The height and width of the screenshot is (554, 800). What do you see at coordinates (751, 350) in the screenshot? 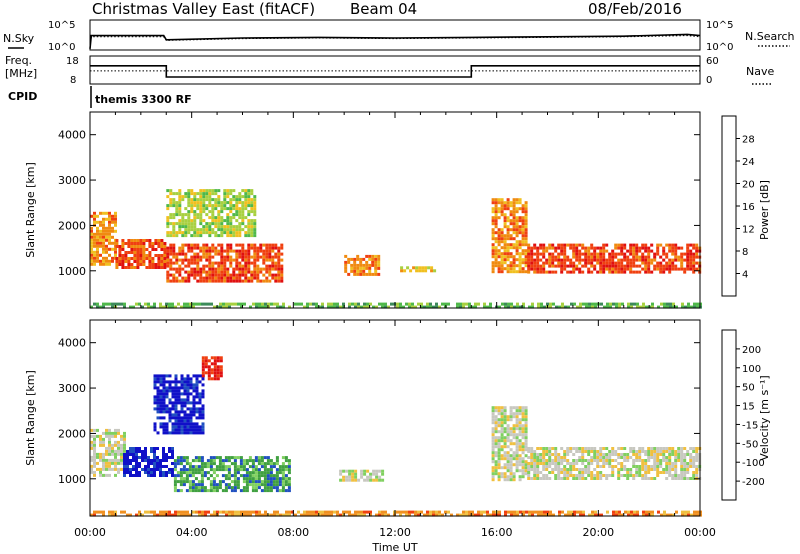
I see `colorbar-tick-label: 200` at bounding box center [751, 350].